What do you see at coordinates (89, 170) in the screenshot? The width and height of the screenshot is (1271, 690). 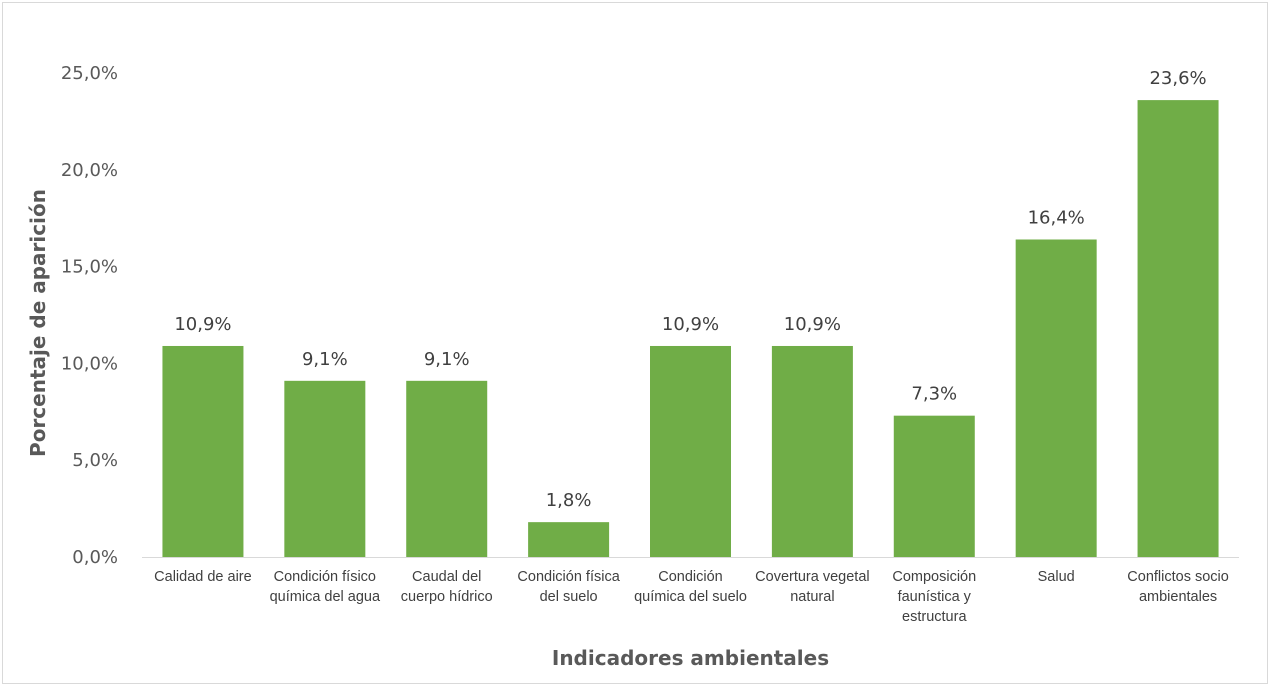 I see `y-tick-label: 20,0%` at bounding box center [89, 170].